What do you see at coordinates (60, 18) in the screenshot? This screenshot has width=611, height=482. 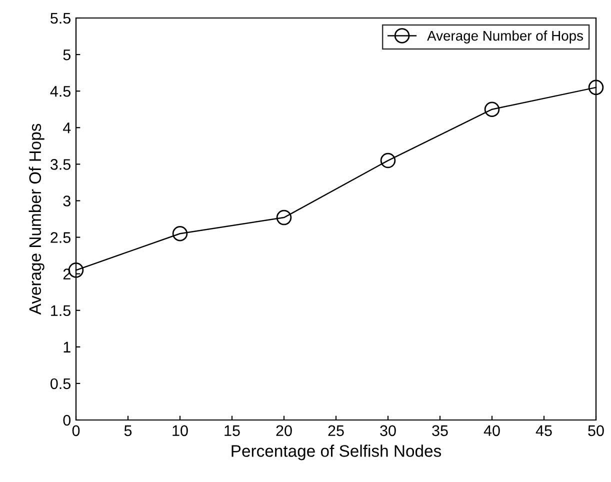 I see `y-tick-label: 5.5` at bounding box center [60, 18].